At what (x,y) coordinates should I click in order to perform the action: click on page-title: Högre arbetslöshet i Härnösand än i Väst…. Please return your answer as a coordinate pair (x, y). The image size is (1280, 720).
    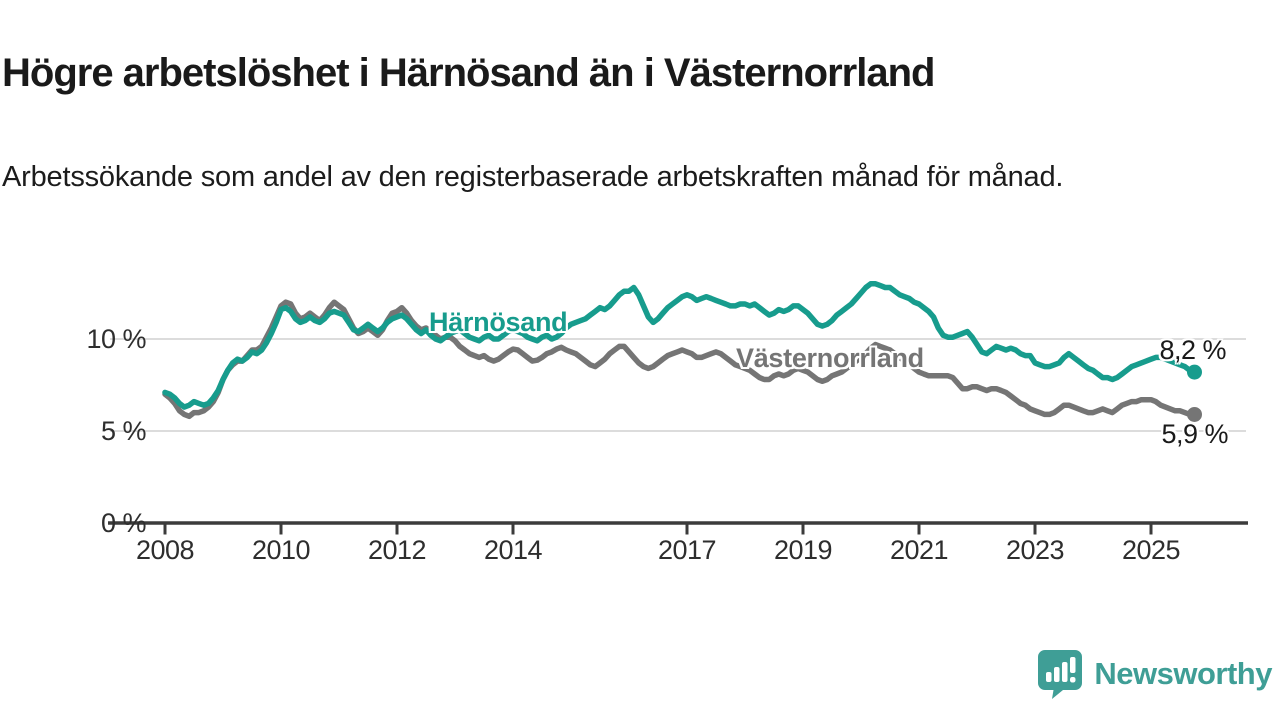
    Looking at the image, I should click on (468, 72).